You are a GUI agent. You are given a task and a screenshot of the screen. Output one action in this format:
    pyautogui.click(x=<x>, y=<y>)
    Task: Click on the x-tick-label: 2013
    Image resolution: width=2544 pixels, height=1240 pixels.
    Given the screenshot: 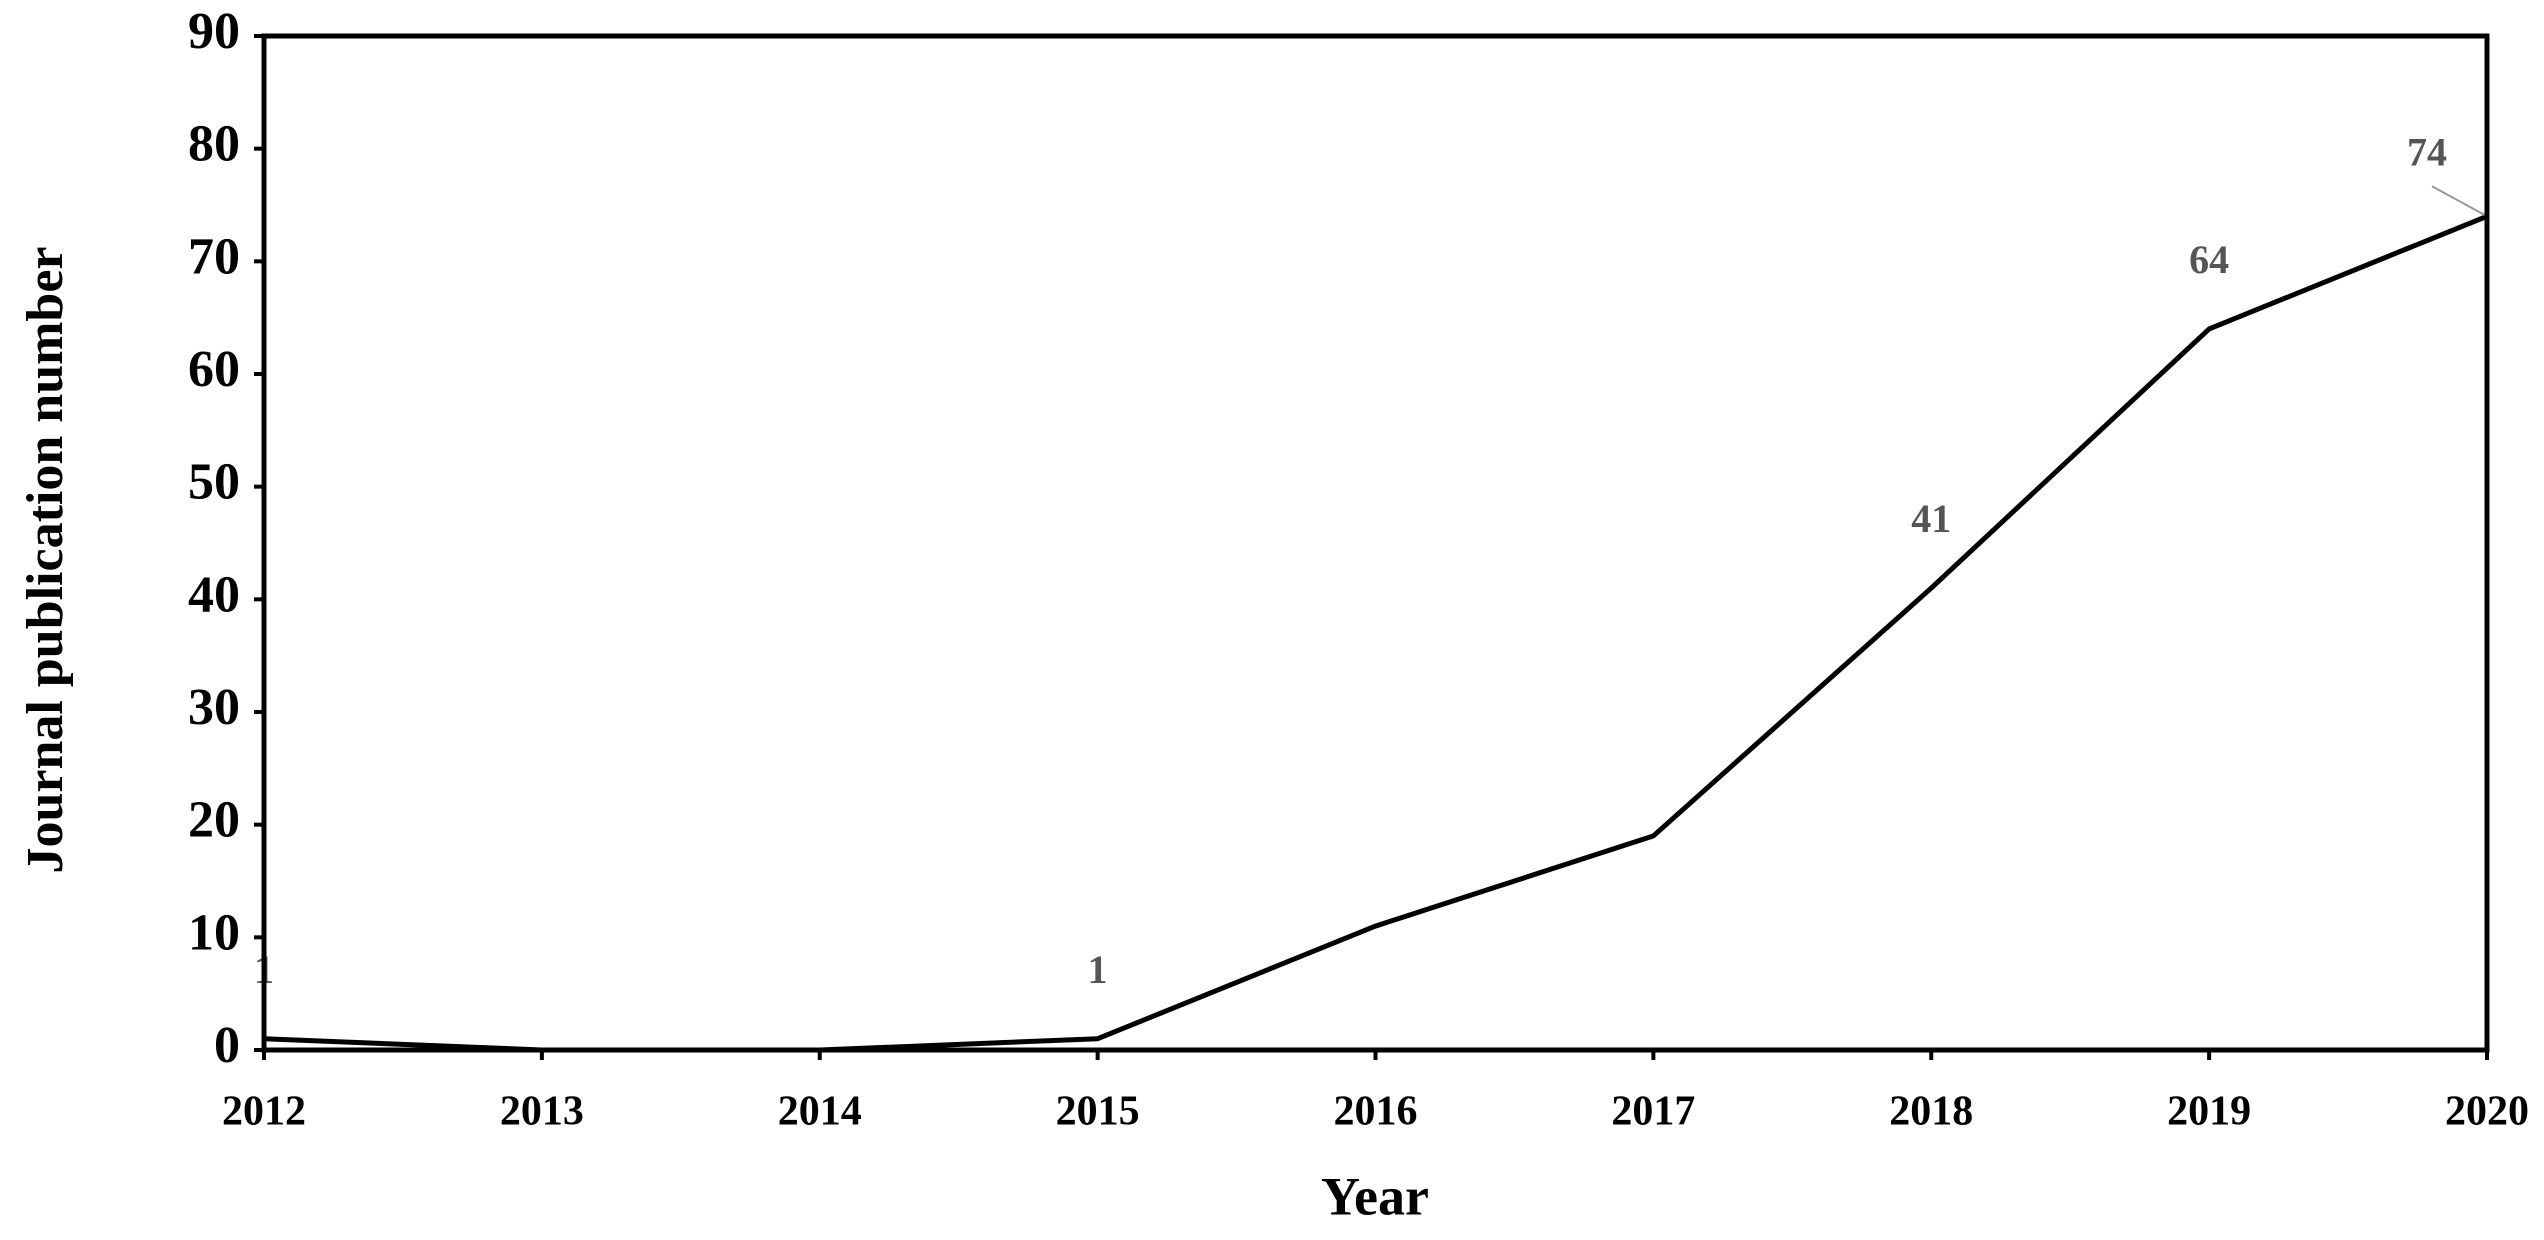 What is the action you would take?
    pyautogui.click(x=542, y=1112)
    